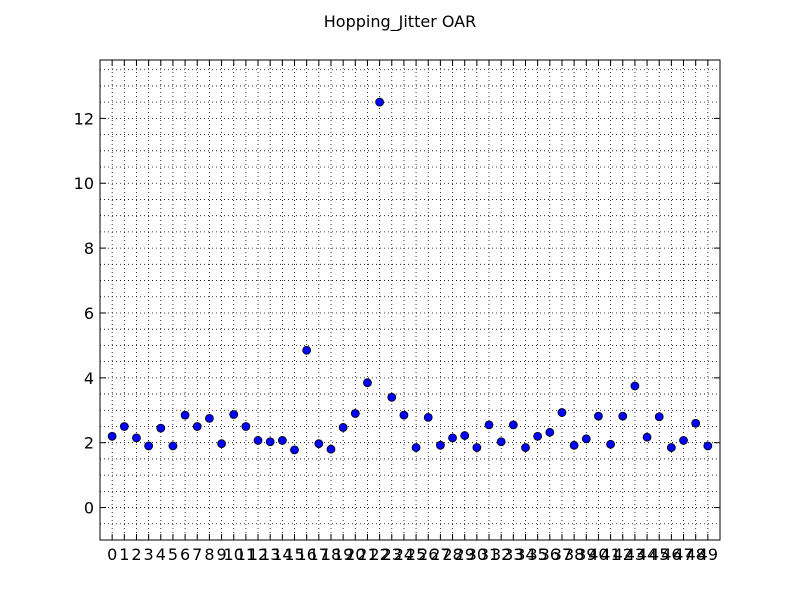 The width and height of the screenshot is (800, 600). What do you see at coordinates (392, 554) in the screenshot?
I see `x-tick-label: 23` at bounding box center [392, 554].